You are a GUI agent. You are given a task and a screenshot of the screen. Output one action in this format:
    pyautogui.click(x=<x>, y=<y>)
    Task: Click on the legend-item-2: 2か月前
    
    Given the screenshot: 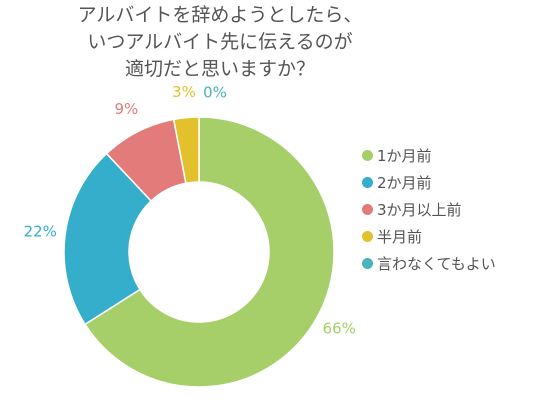 What is the action you would take?
    pyautogui.click(x=429, y=182)
    